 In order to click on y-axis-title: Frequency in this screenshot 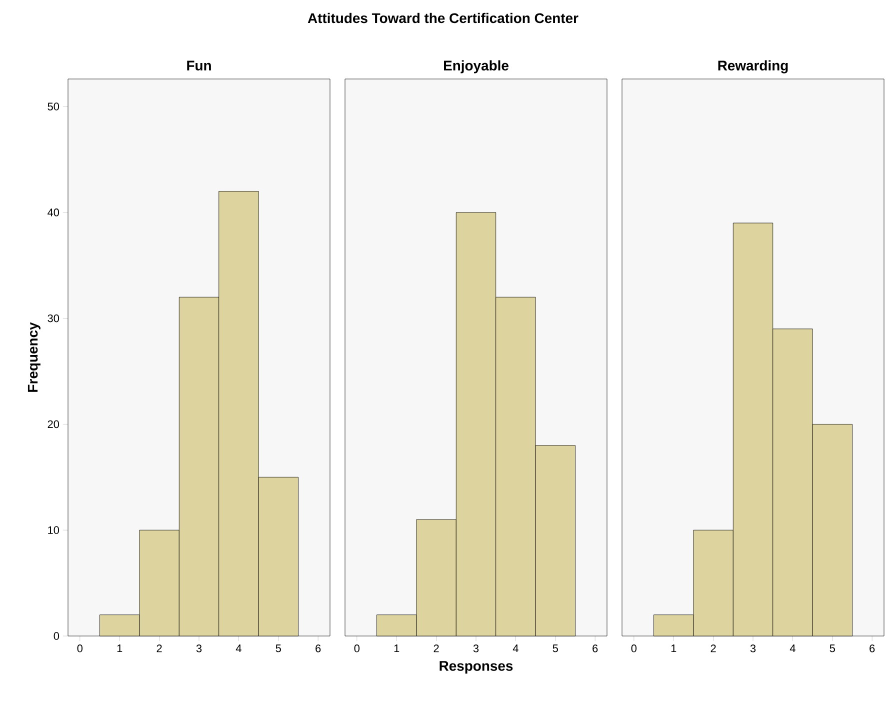, I will do `click(34, 357)`.